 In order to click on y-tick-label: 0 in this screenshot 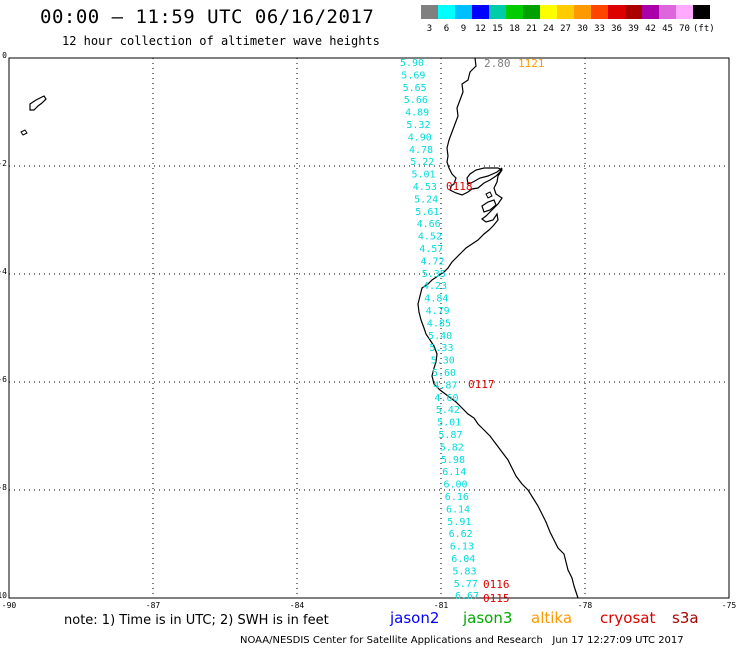, I will do `click(4, 55)`.